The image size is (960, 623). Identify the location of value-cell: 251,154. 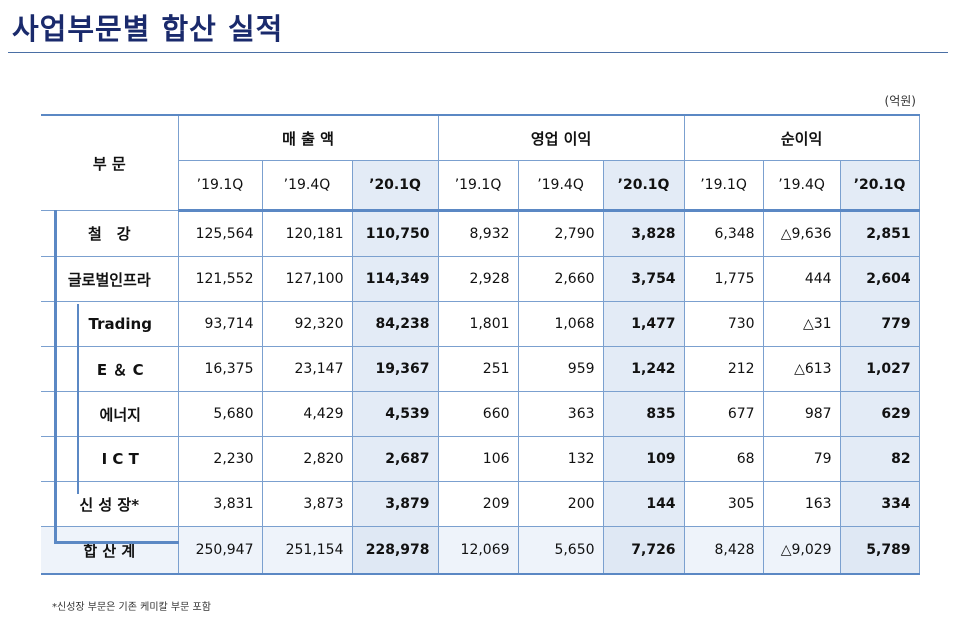
(307, 550).